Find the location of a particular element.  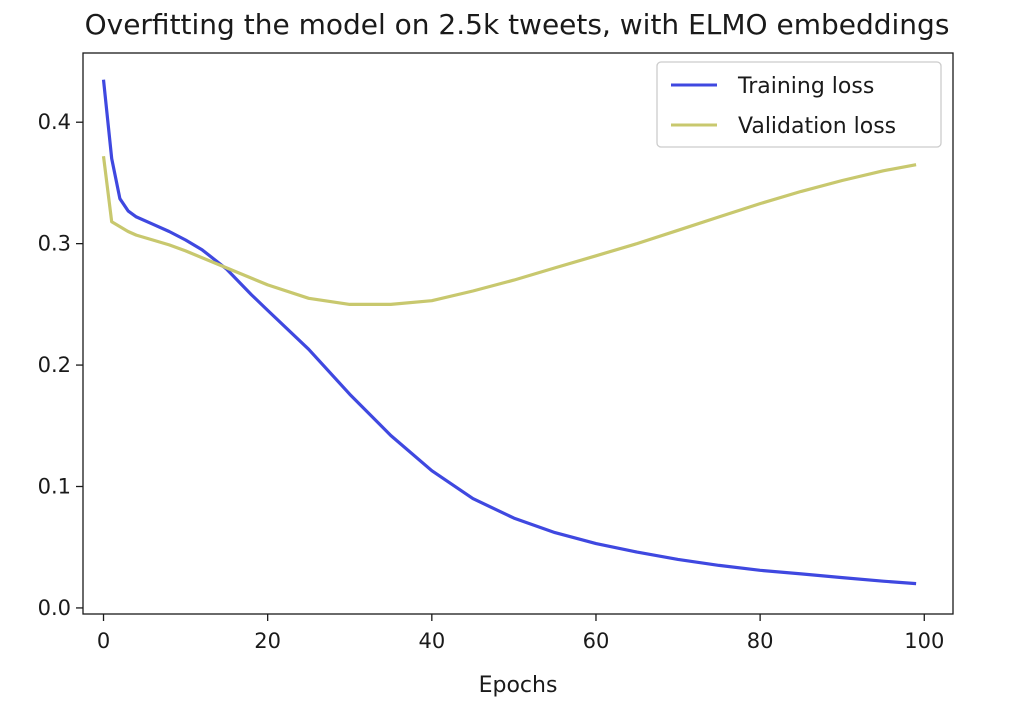

y-tick-label: 0.3 is located at coordinates (54, 244).